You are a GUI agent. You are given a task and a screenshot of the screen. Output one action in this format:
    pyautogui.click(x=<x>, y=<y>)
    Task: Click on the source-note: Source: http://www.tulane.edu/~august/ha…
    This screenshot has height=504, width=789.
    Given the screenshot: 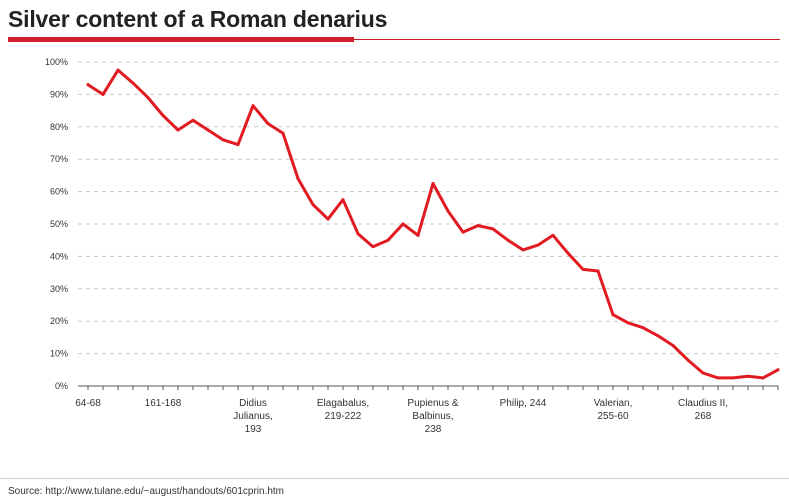 What is the action you would take?
    pyautogui.click(x=146, y=491)
    